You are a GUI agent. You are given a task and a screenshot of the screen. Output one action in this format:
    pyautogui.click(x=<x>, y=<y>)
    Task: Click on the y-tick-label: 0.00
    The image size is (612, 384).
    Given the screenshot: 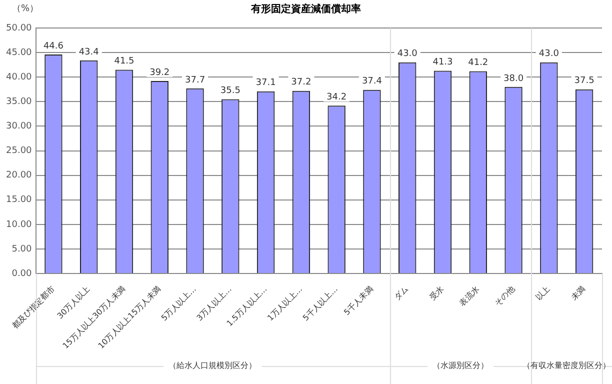 What is the action you would take?
    pyautogui.click(x=22, y=273)
    